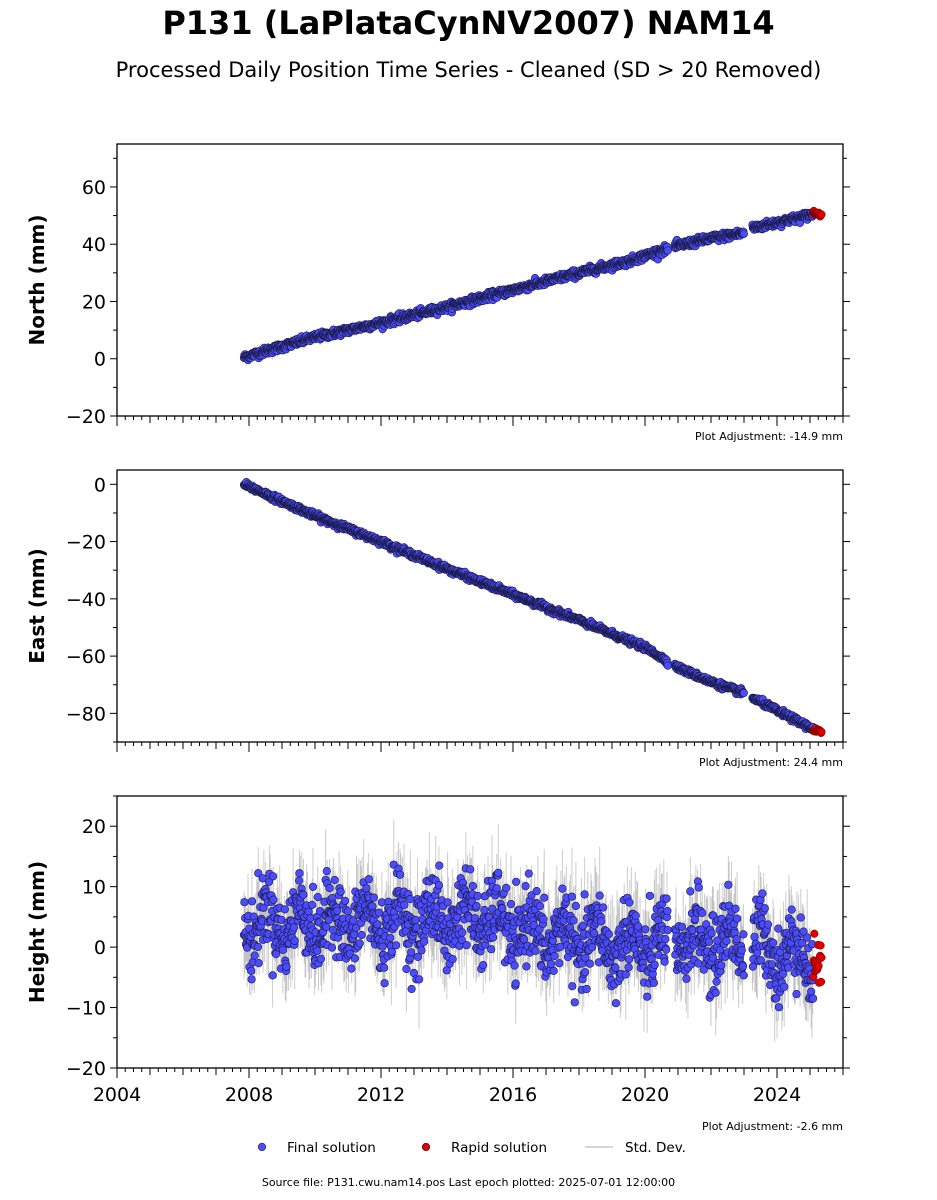 The height and width of the screenshot is (1200, 937). Describe the element at coordinates (117, 1095) in the screenshot. I see `x-tick-label: 2004` at that location.